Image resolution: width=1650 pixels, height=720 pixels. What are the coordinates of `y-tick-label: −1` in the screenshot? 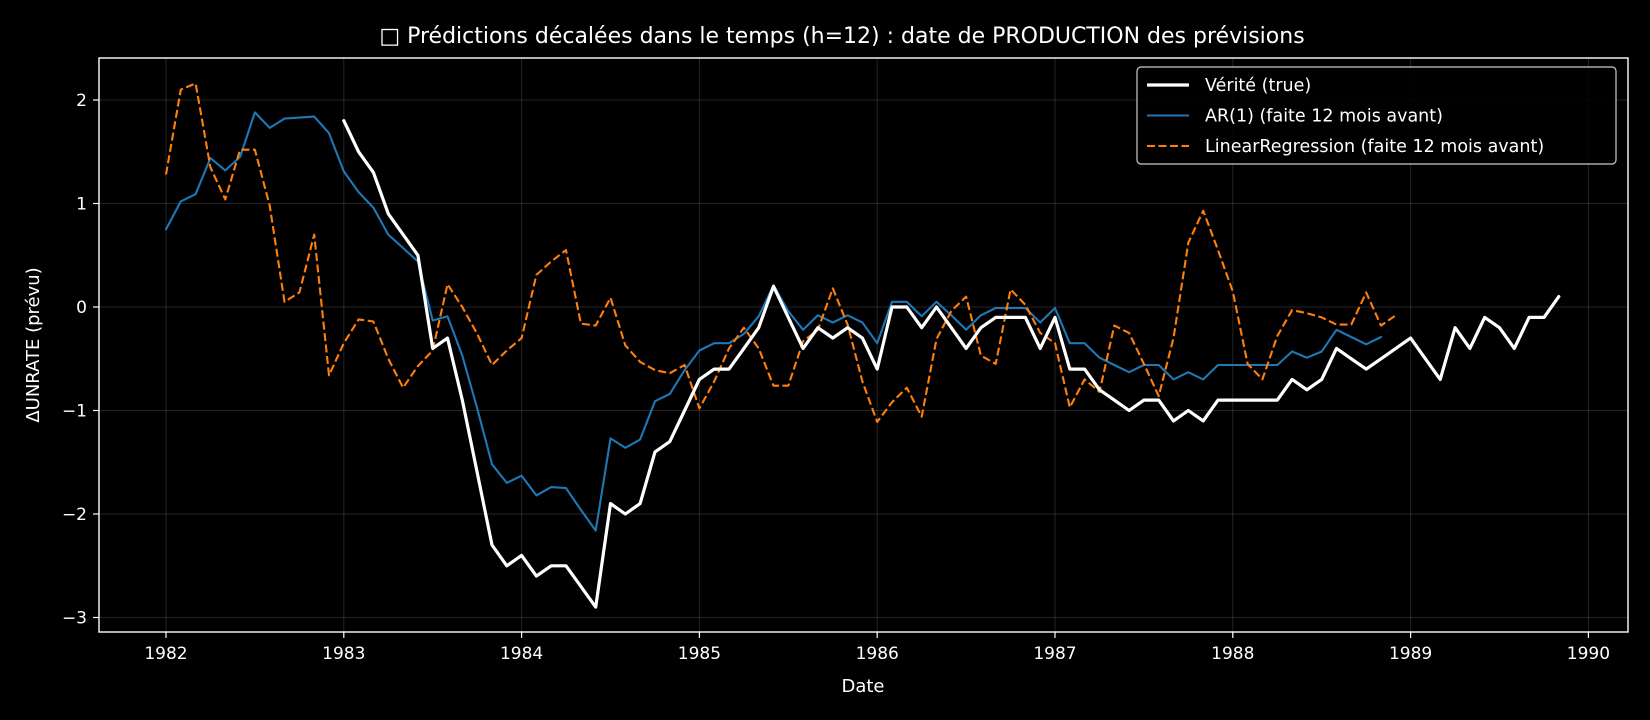 It's located at (74, 412).